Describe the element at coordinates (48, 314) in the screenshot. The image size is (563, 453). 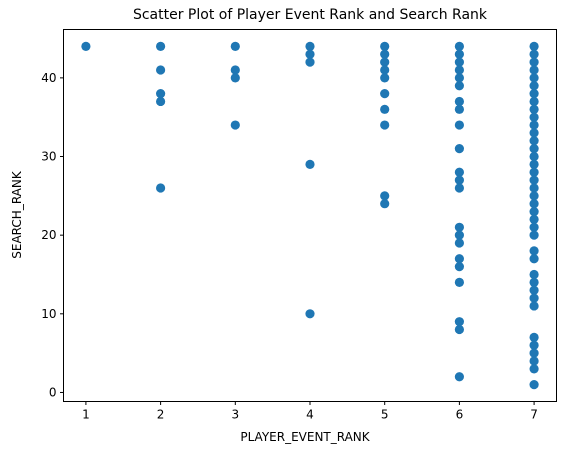
I see `y-tick-label: 10` at that location.